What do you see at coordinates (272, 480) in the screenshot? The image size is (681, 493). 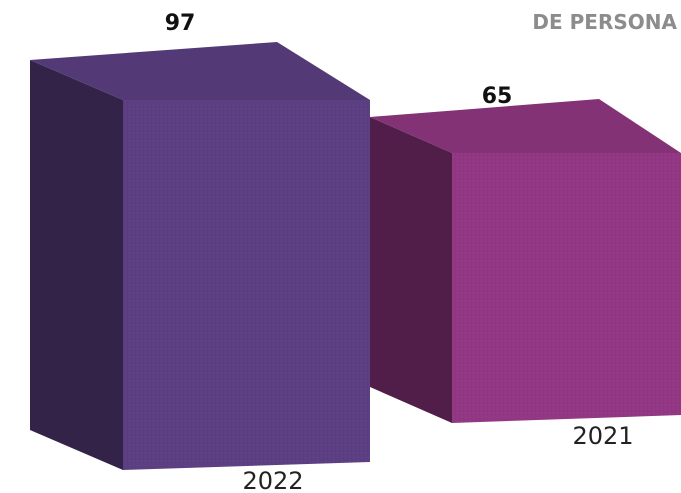 I see `category-label-2022: 2022` at bounding box center [272, 480].